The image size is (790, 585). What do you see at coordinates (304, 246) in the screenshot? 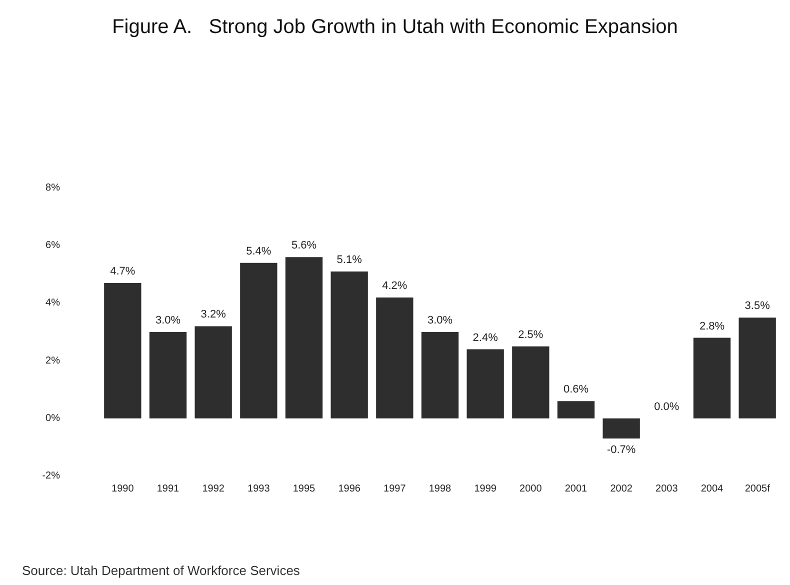
I see `data-label: 5.6%` at bounding box center [304, 246].